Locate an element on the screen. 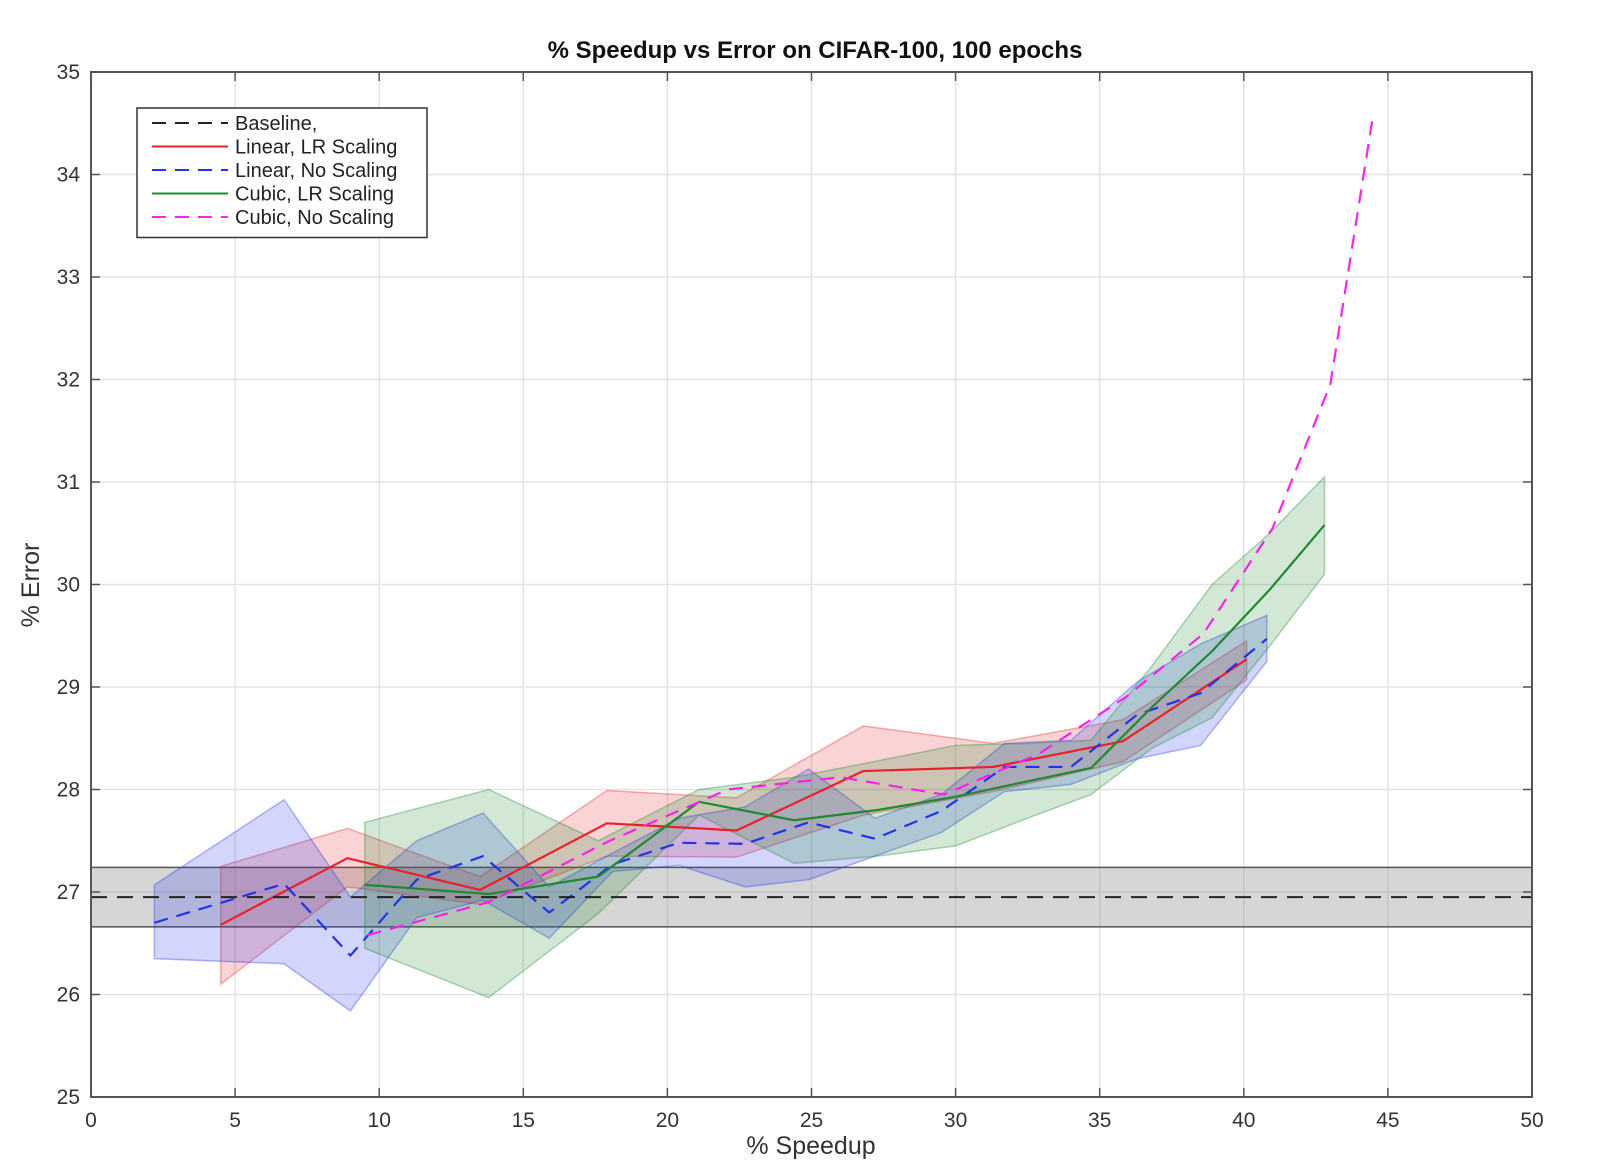 Image resolution: width=1600 pixels, height=1173 pixels. y-tick-label: 26 is located at coordinates (68, 995).